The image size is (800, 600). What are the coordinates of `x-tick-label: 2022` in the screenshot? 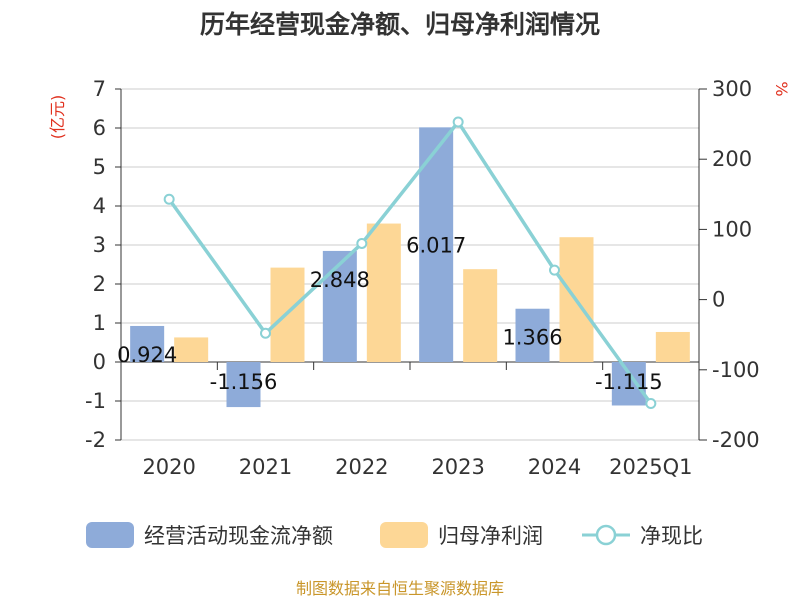 It's located at (361, 467).